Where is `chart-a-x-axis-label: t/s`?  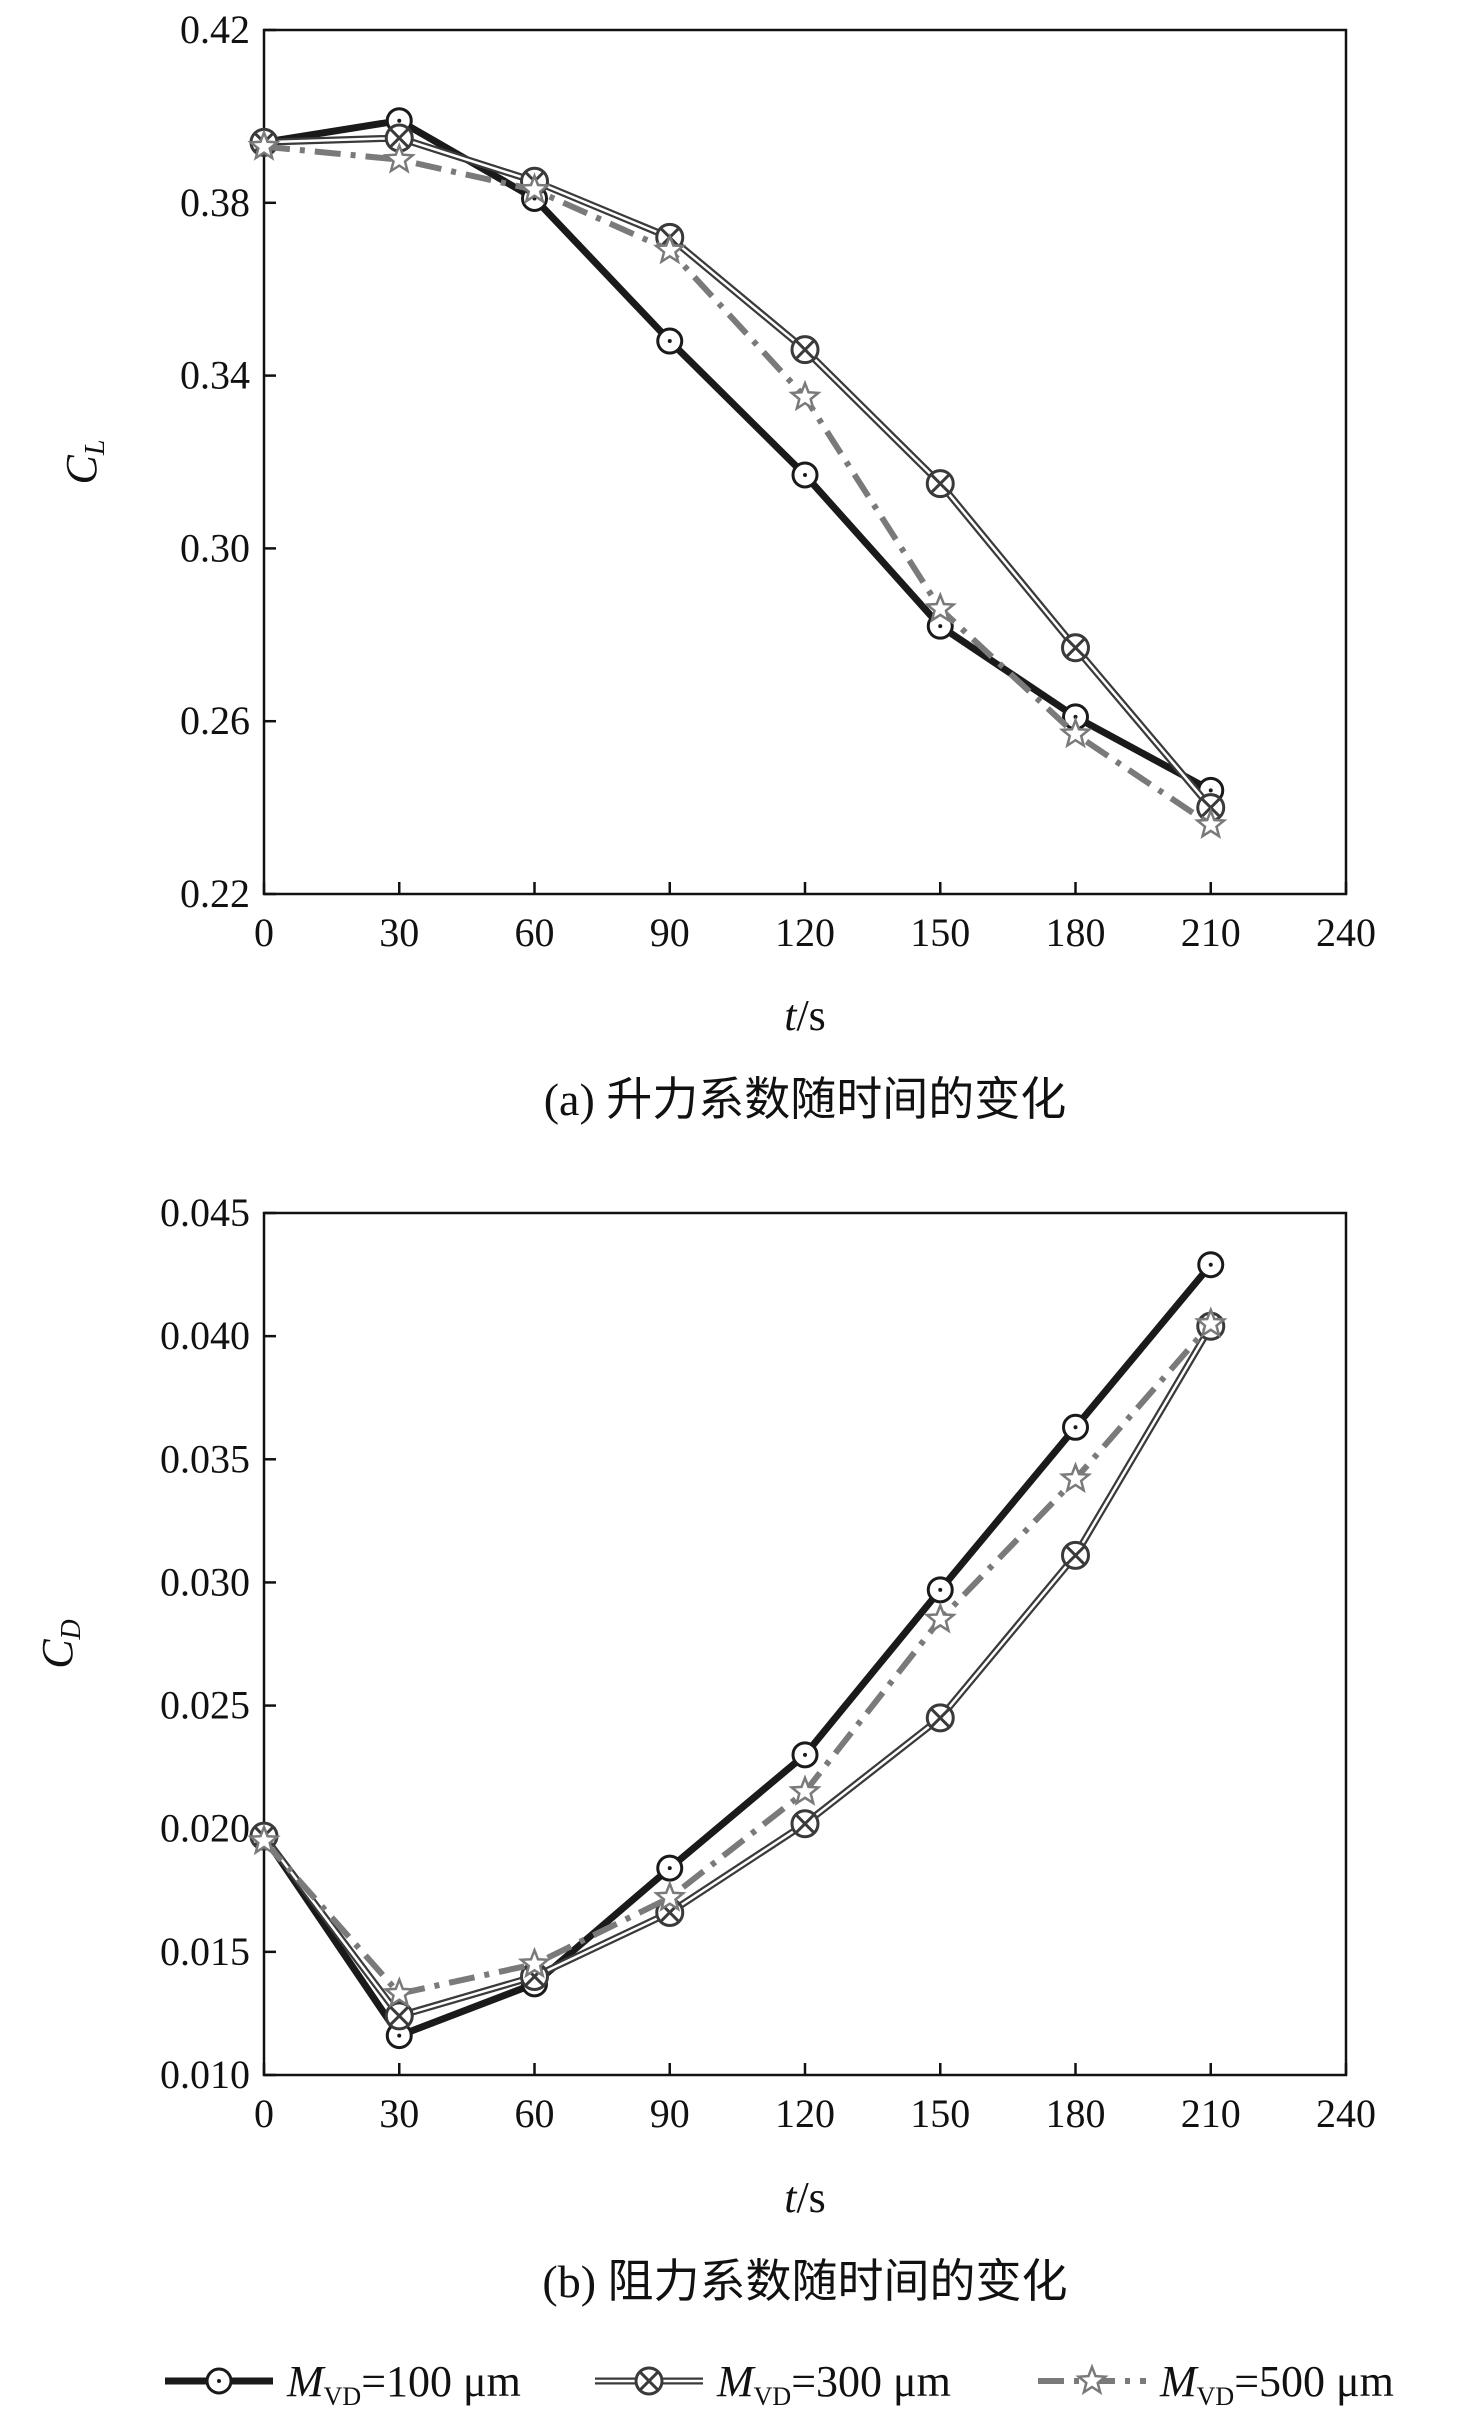 chart-a-x-axis-label: t/s is located at coordinates (805, 1015).